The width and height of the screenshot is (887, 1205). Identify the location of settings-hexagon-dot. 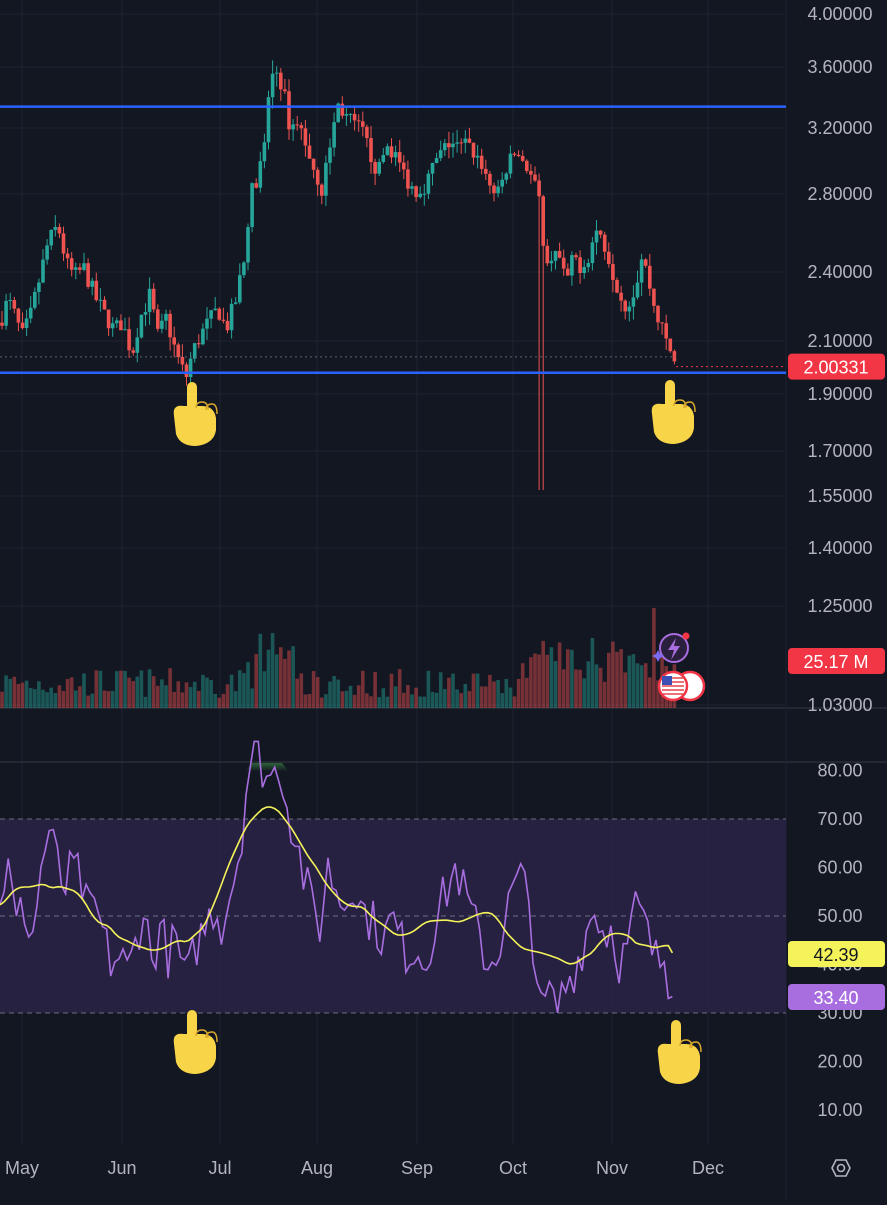
(841, 1168).